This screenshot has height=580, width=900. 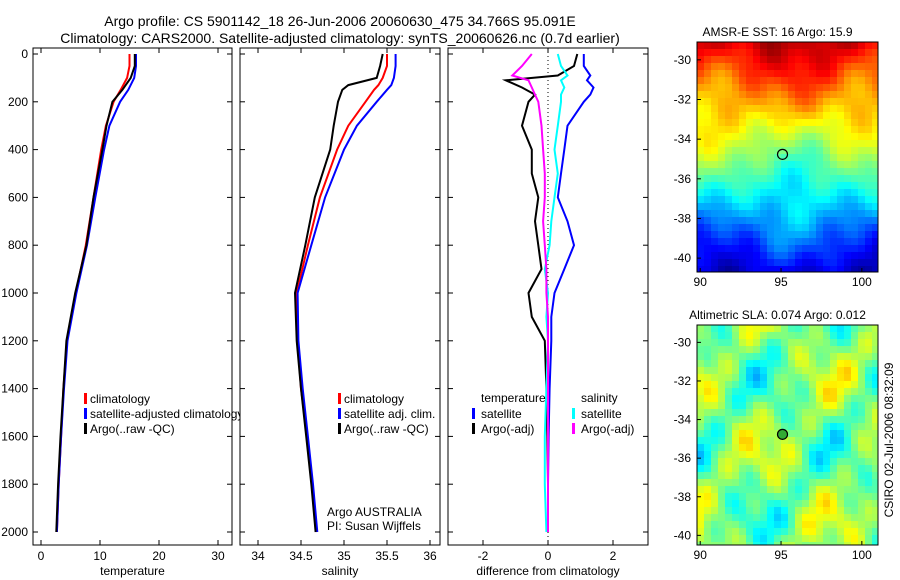 What do you see at coordinates (683, 458) in the screenshot?
I see `y-tick-label: -36` at bounding box center [683, 458].